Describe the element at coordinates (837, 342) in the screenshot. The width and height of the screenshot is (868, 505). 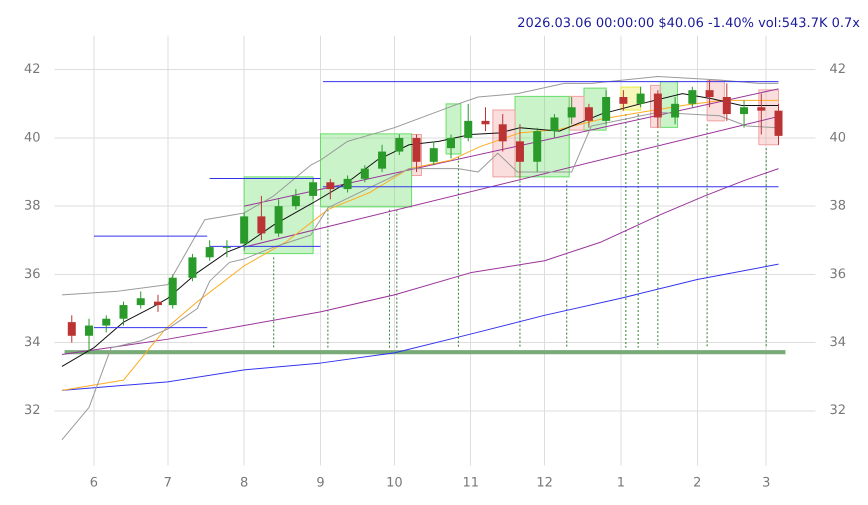
I see `y2-tick-label: 34` at that location.